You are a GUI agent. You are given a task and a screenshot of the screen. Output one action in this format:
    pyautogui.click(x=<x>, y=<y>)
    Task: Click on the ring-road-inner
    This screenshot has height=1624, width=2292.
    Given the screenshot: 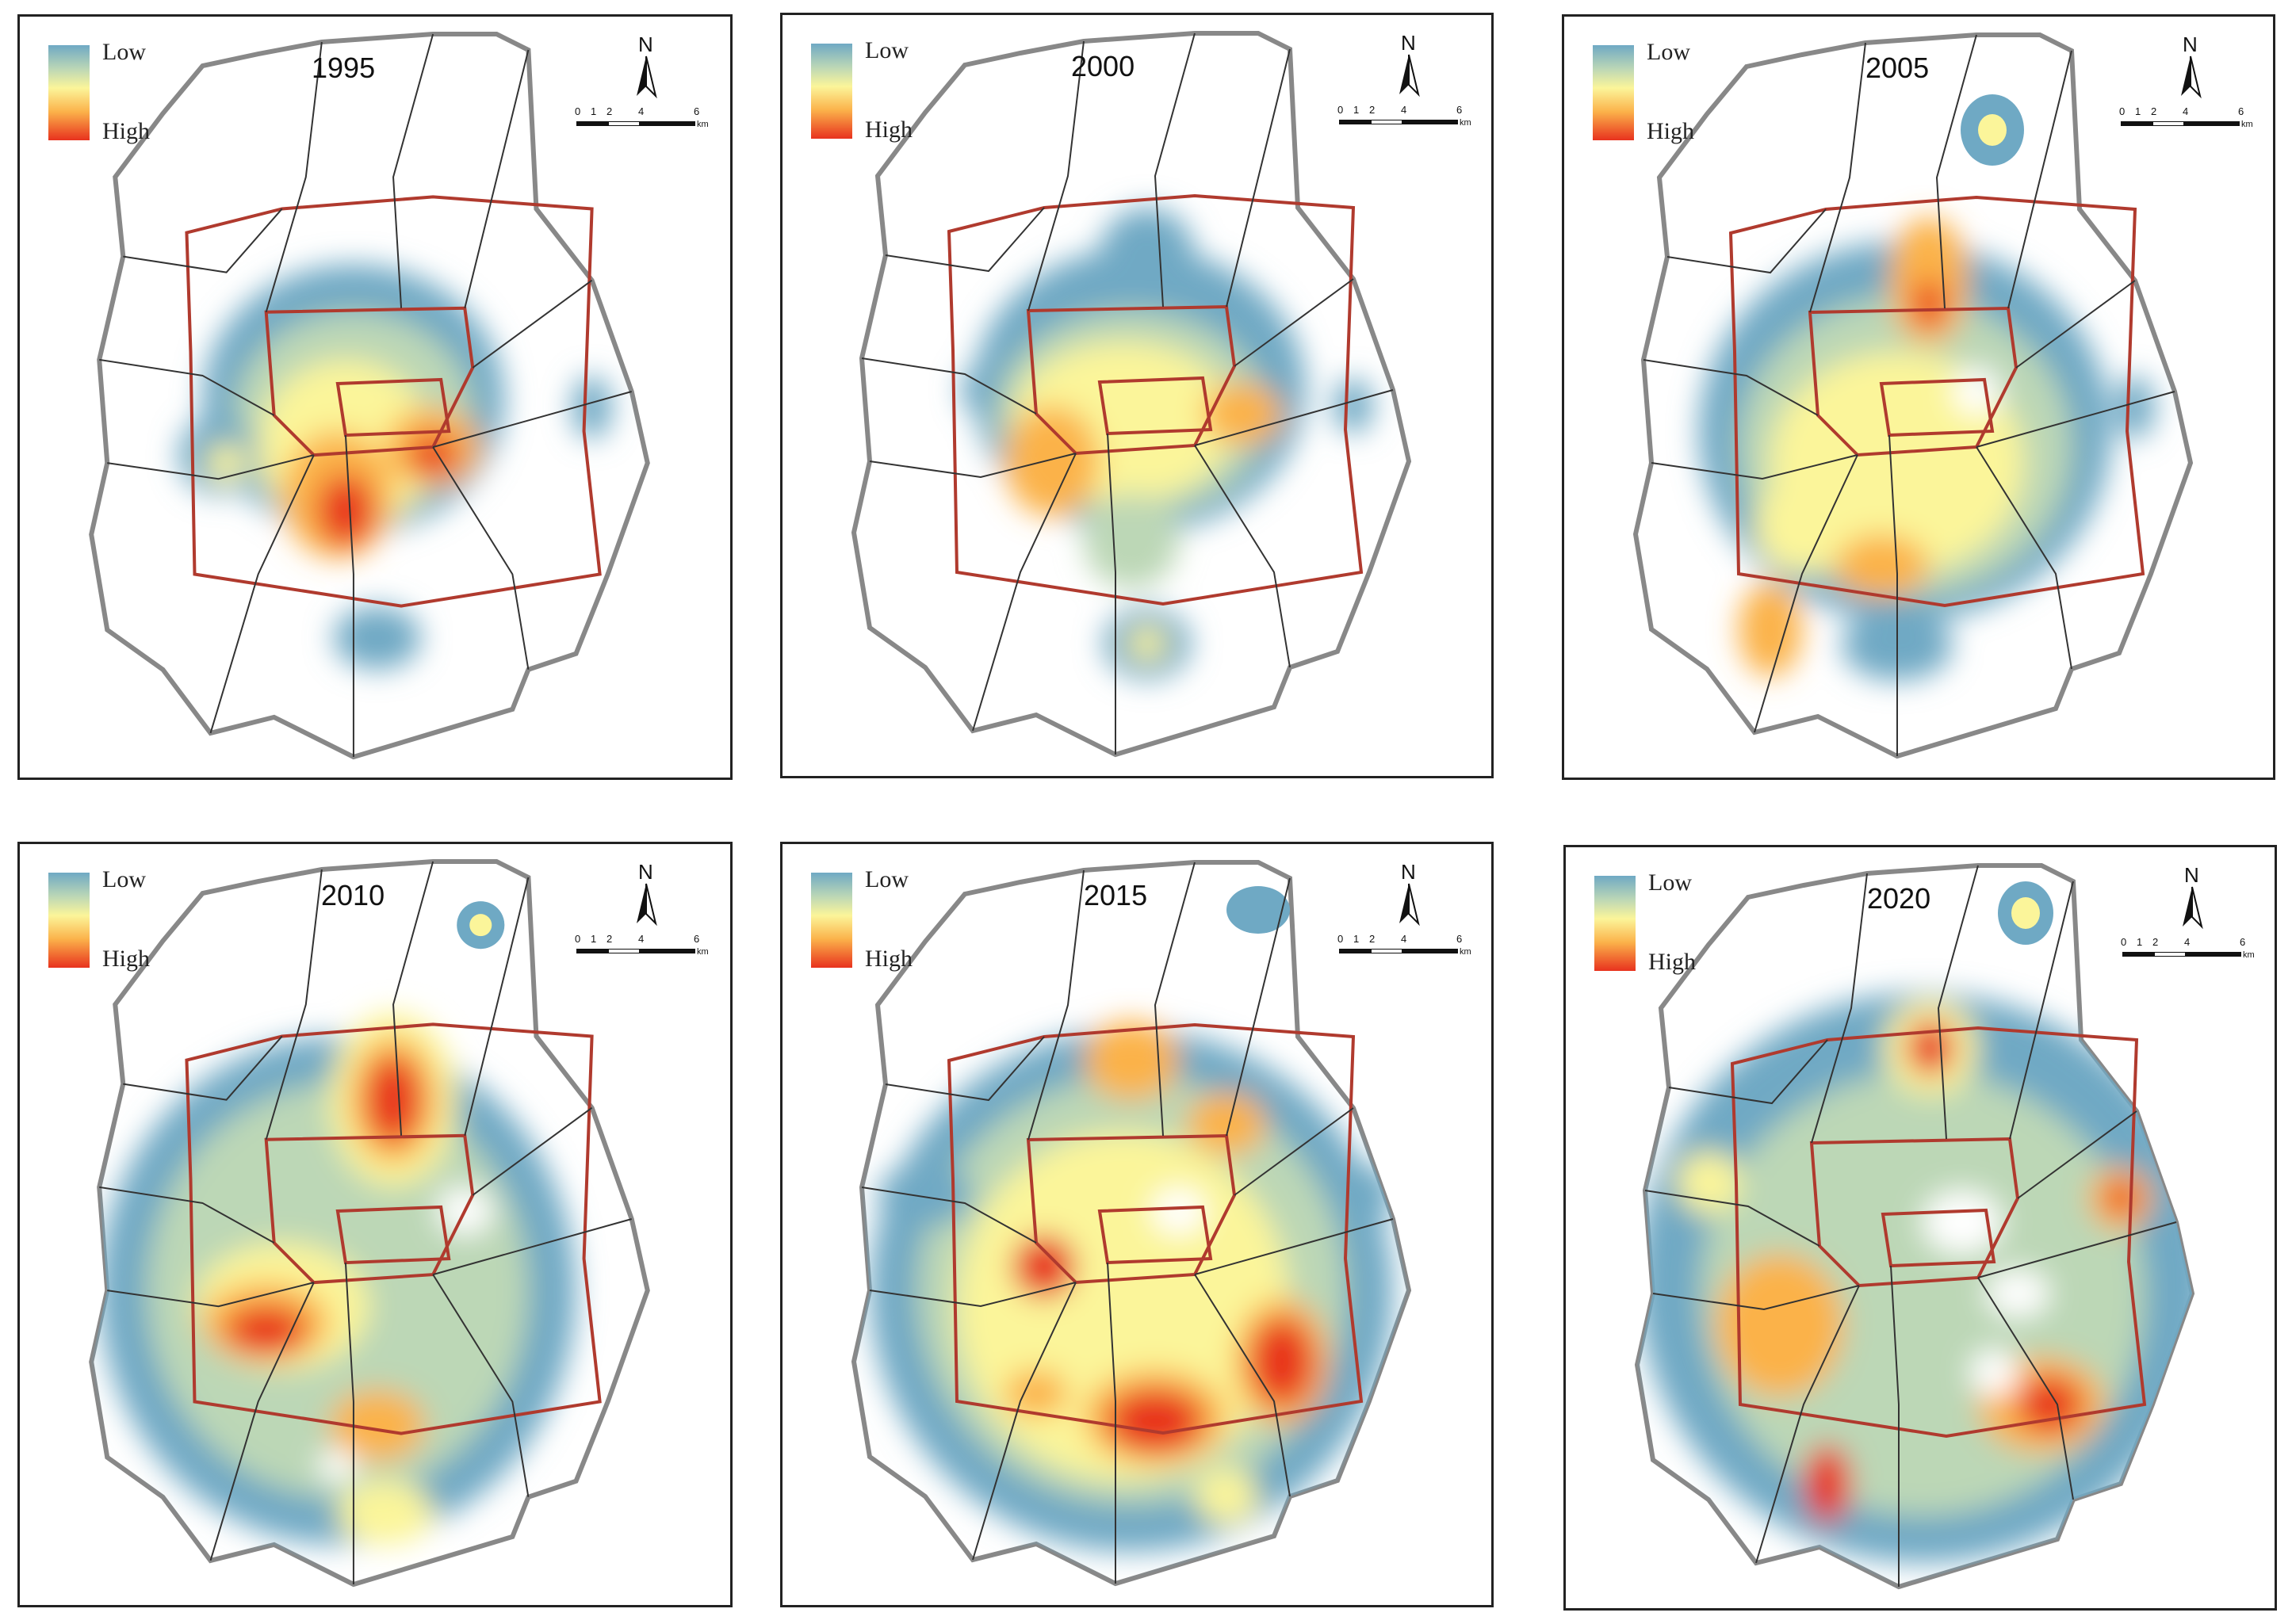 What is the action you would take?
    pyautogui.click(x=393, y=408)
    